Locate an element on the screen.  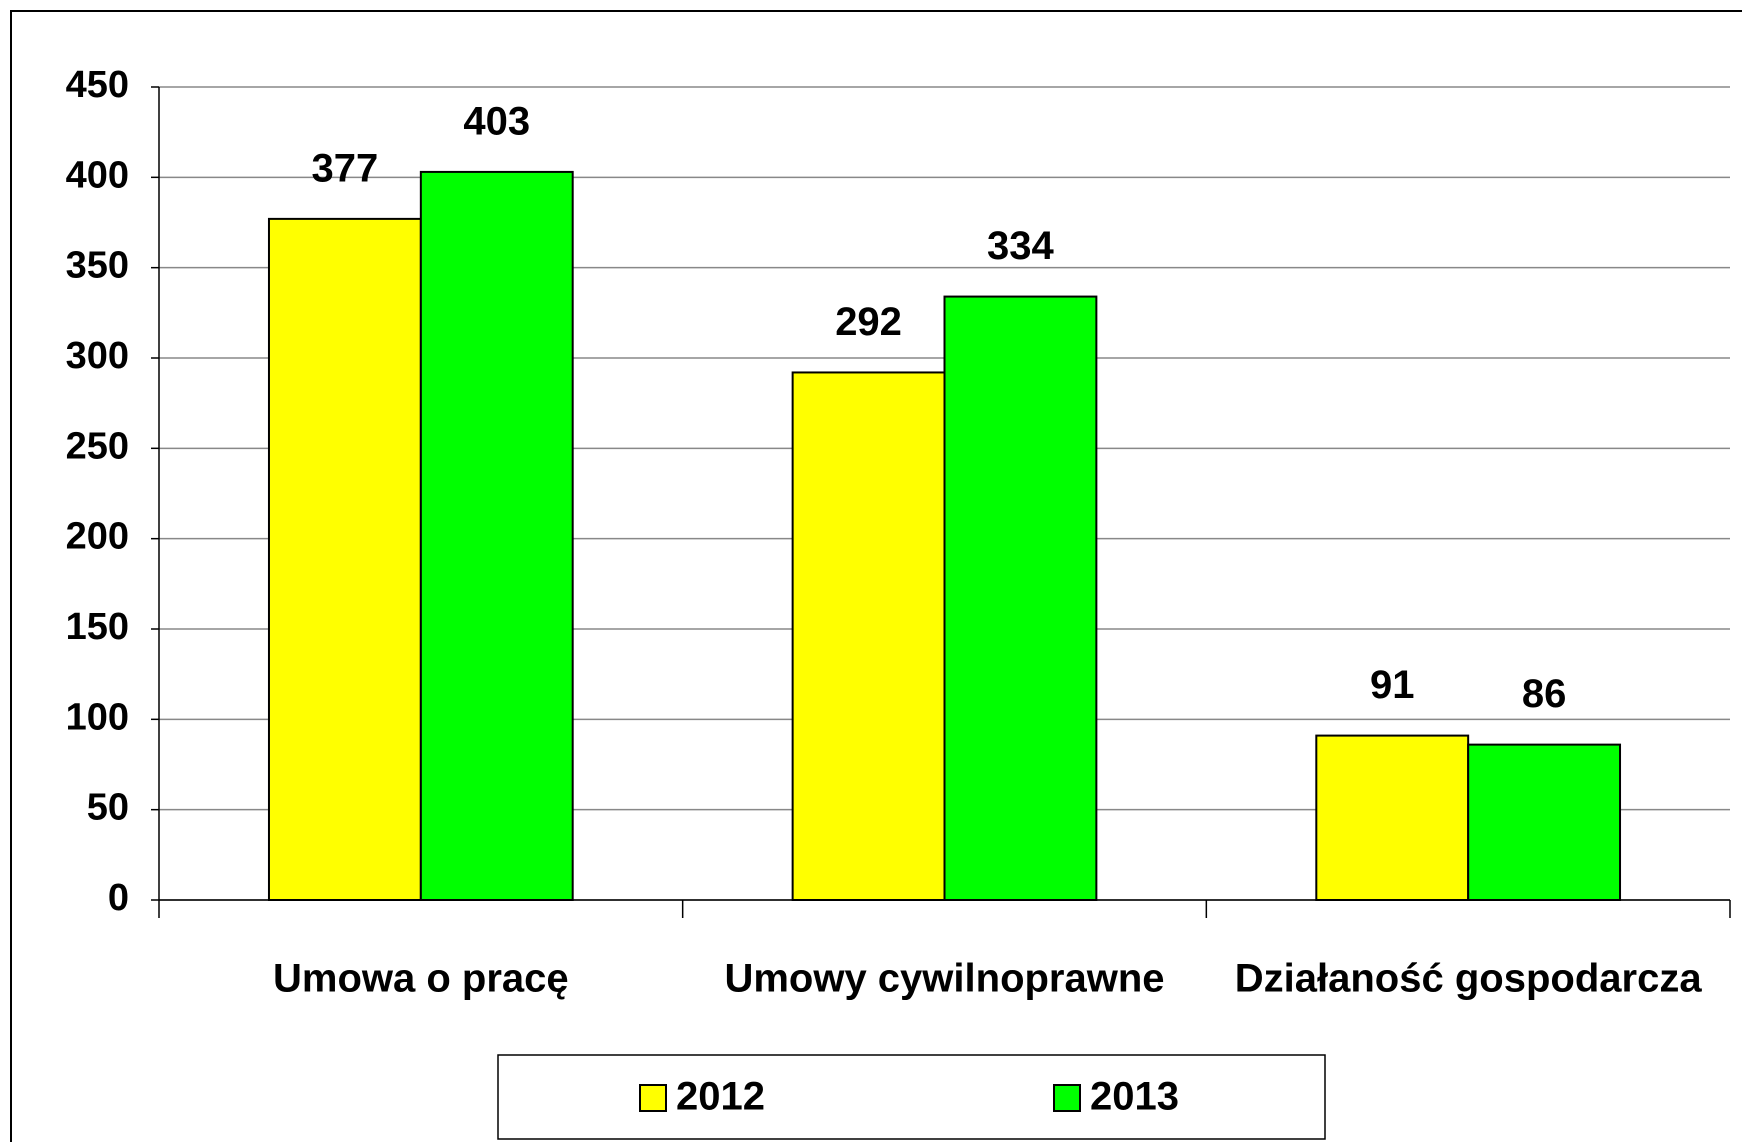
x-tick-label: Umowa o pracę is located at coordinates (421, 979).